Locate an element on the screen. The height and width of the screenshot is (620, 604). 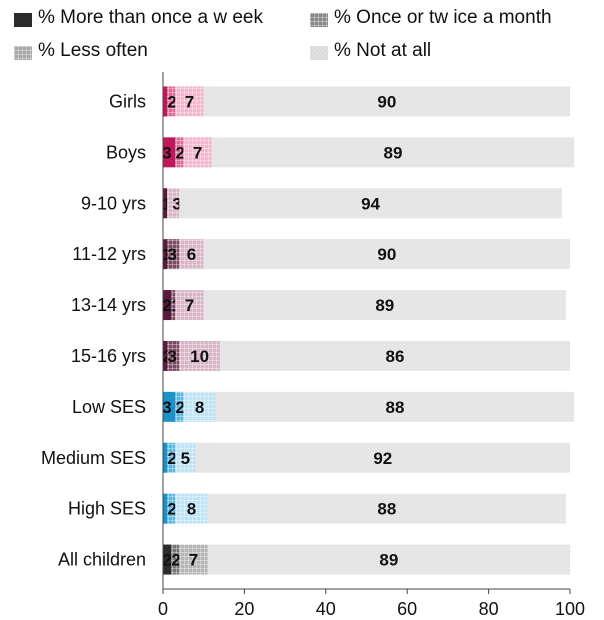
data-label: 10 is located at coordinates (199, 356).